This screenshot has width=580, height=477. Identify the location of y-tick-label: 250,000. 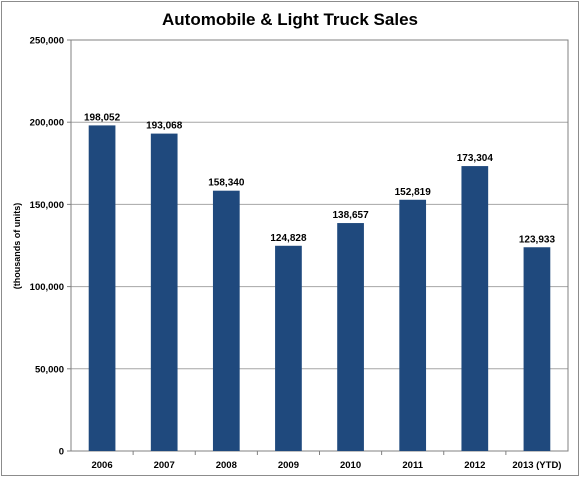
(47, 41).